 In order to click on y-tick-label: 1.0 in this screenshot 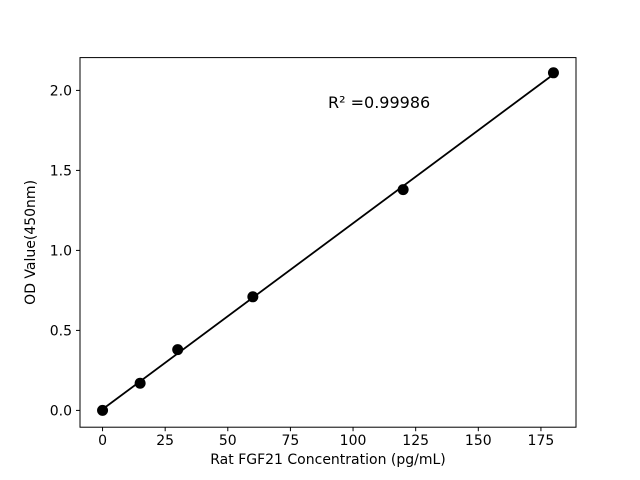, I will do `click(61, 251)`.